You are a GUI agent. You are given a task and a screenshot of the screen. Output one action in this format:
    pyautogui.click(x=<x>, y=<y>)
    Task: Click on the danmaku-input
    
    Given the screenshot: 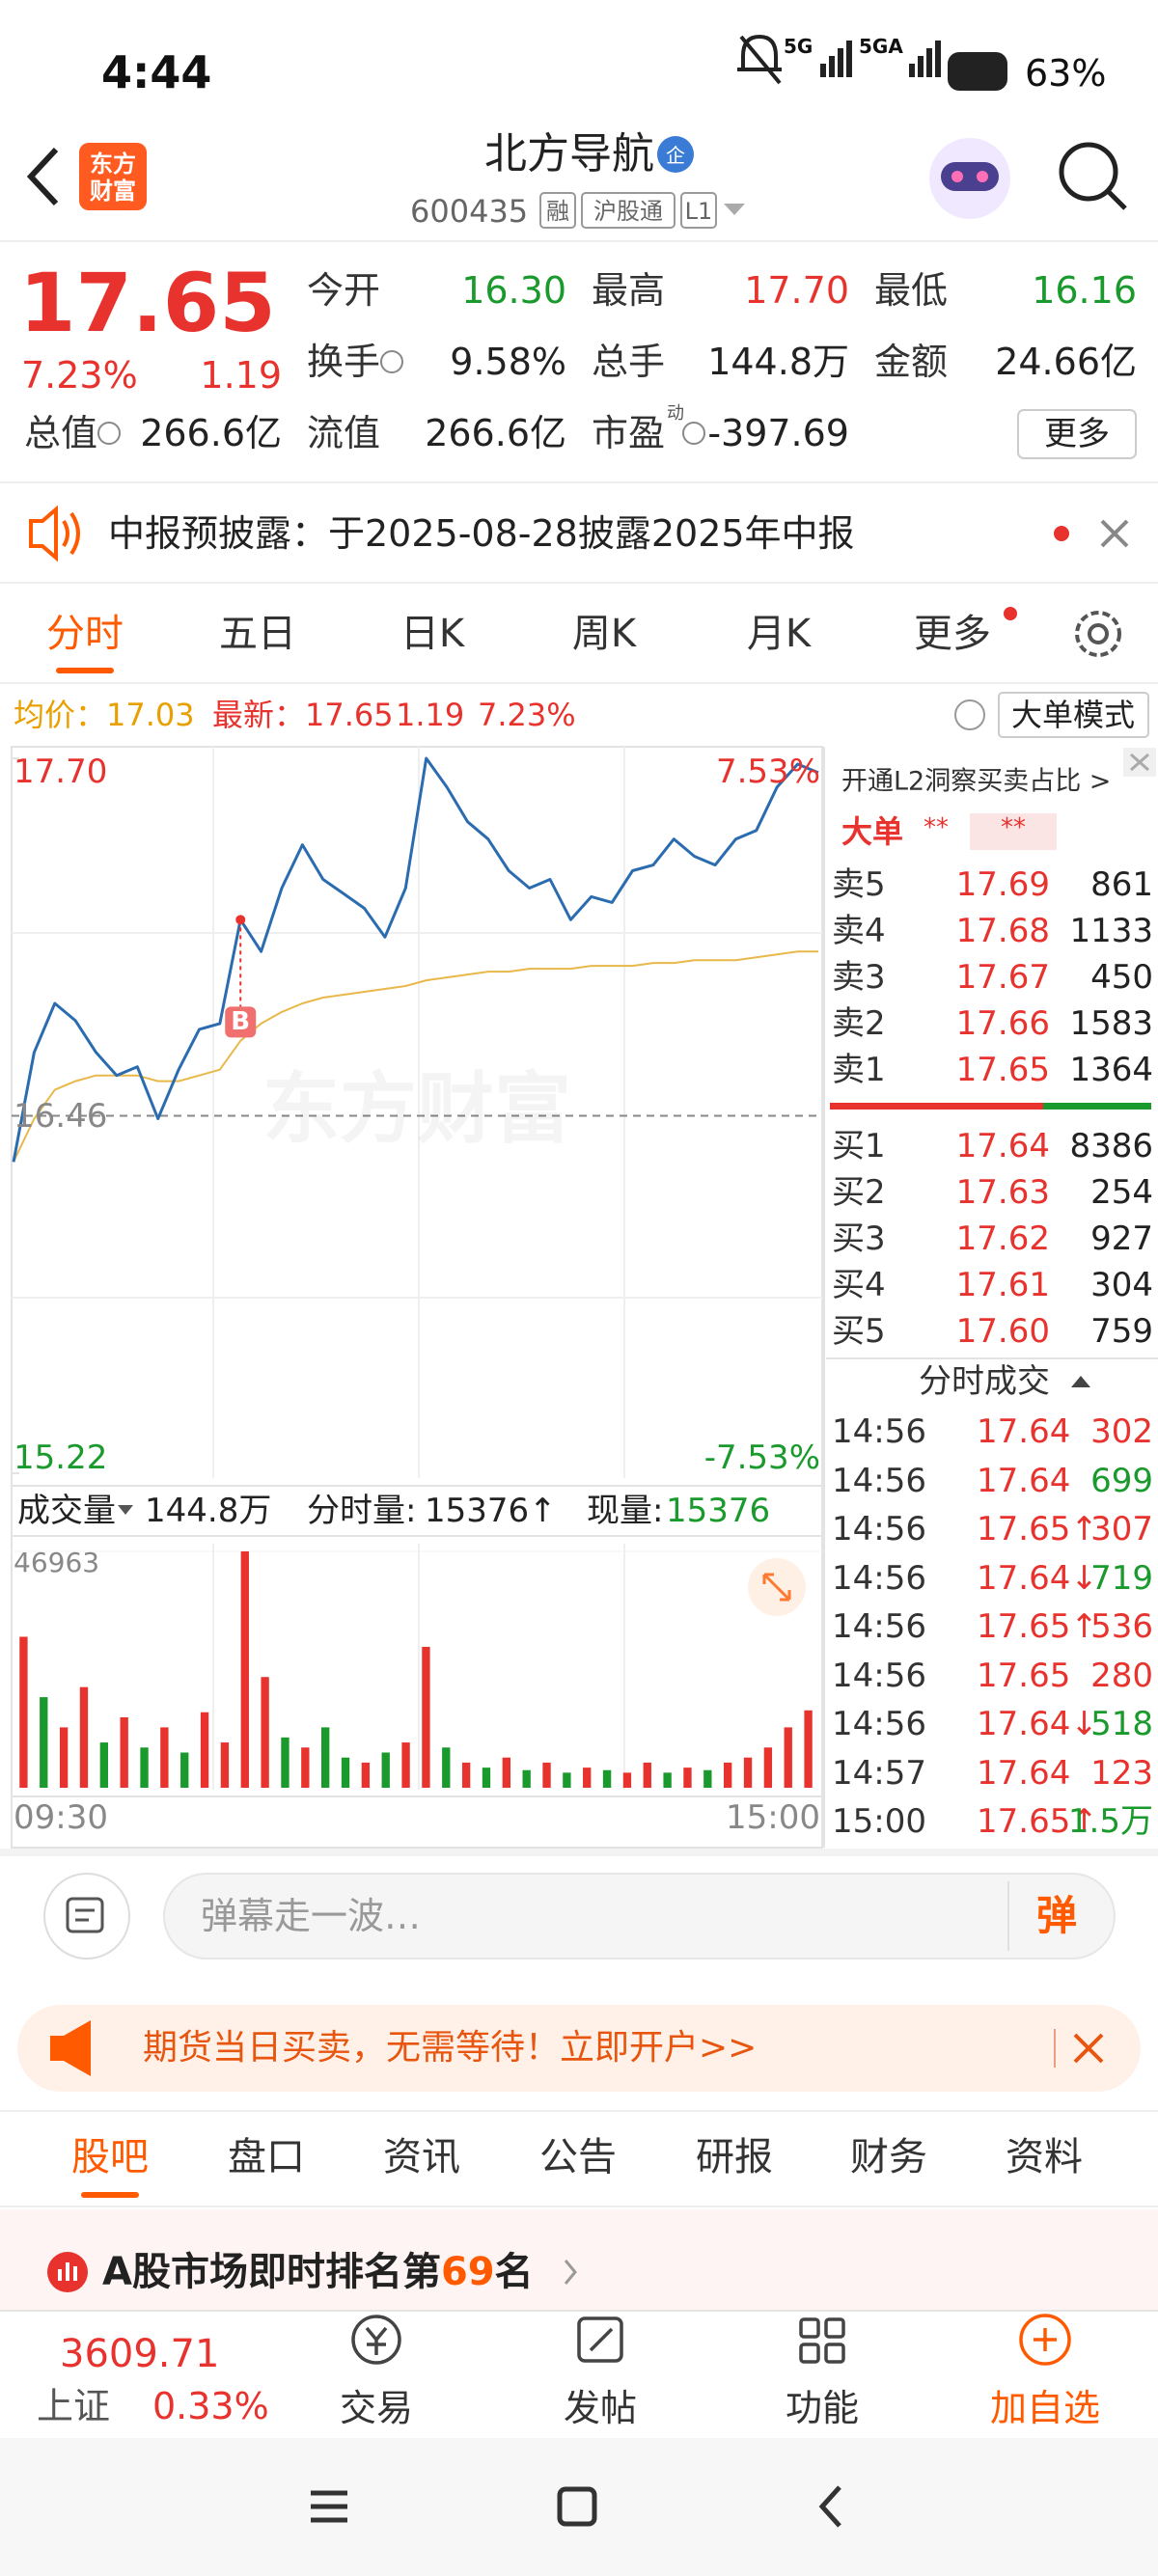 What is the action you would take?
    pyautogui.click(x=639, y=1916)
    